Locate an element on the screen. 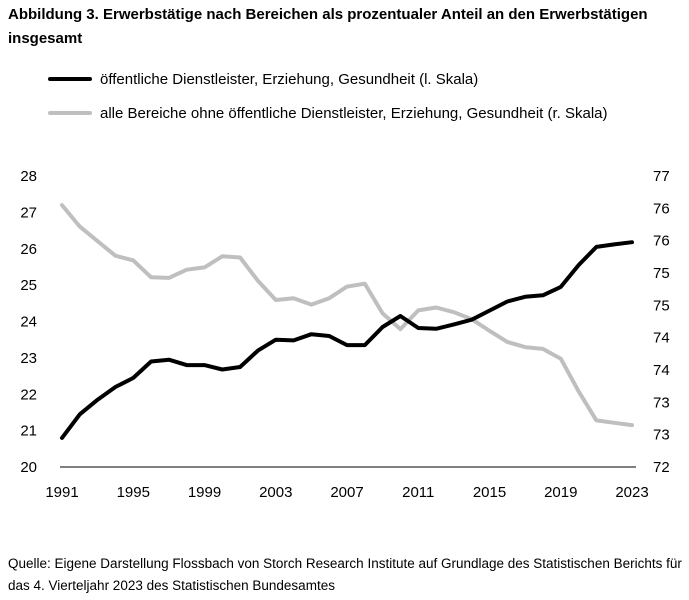 The image size is (689, 600). y-left-tick-label: 27 is located at coordinates (28, 212).